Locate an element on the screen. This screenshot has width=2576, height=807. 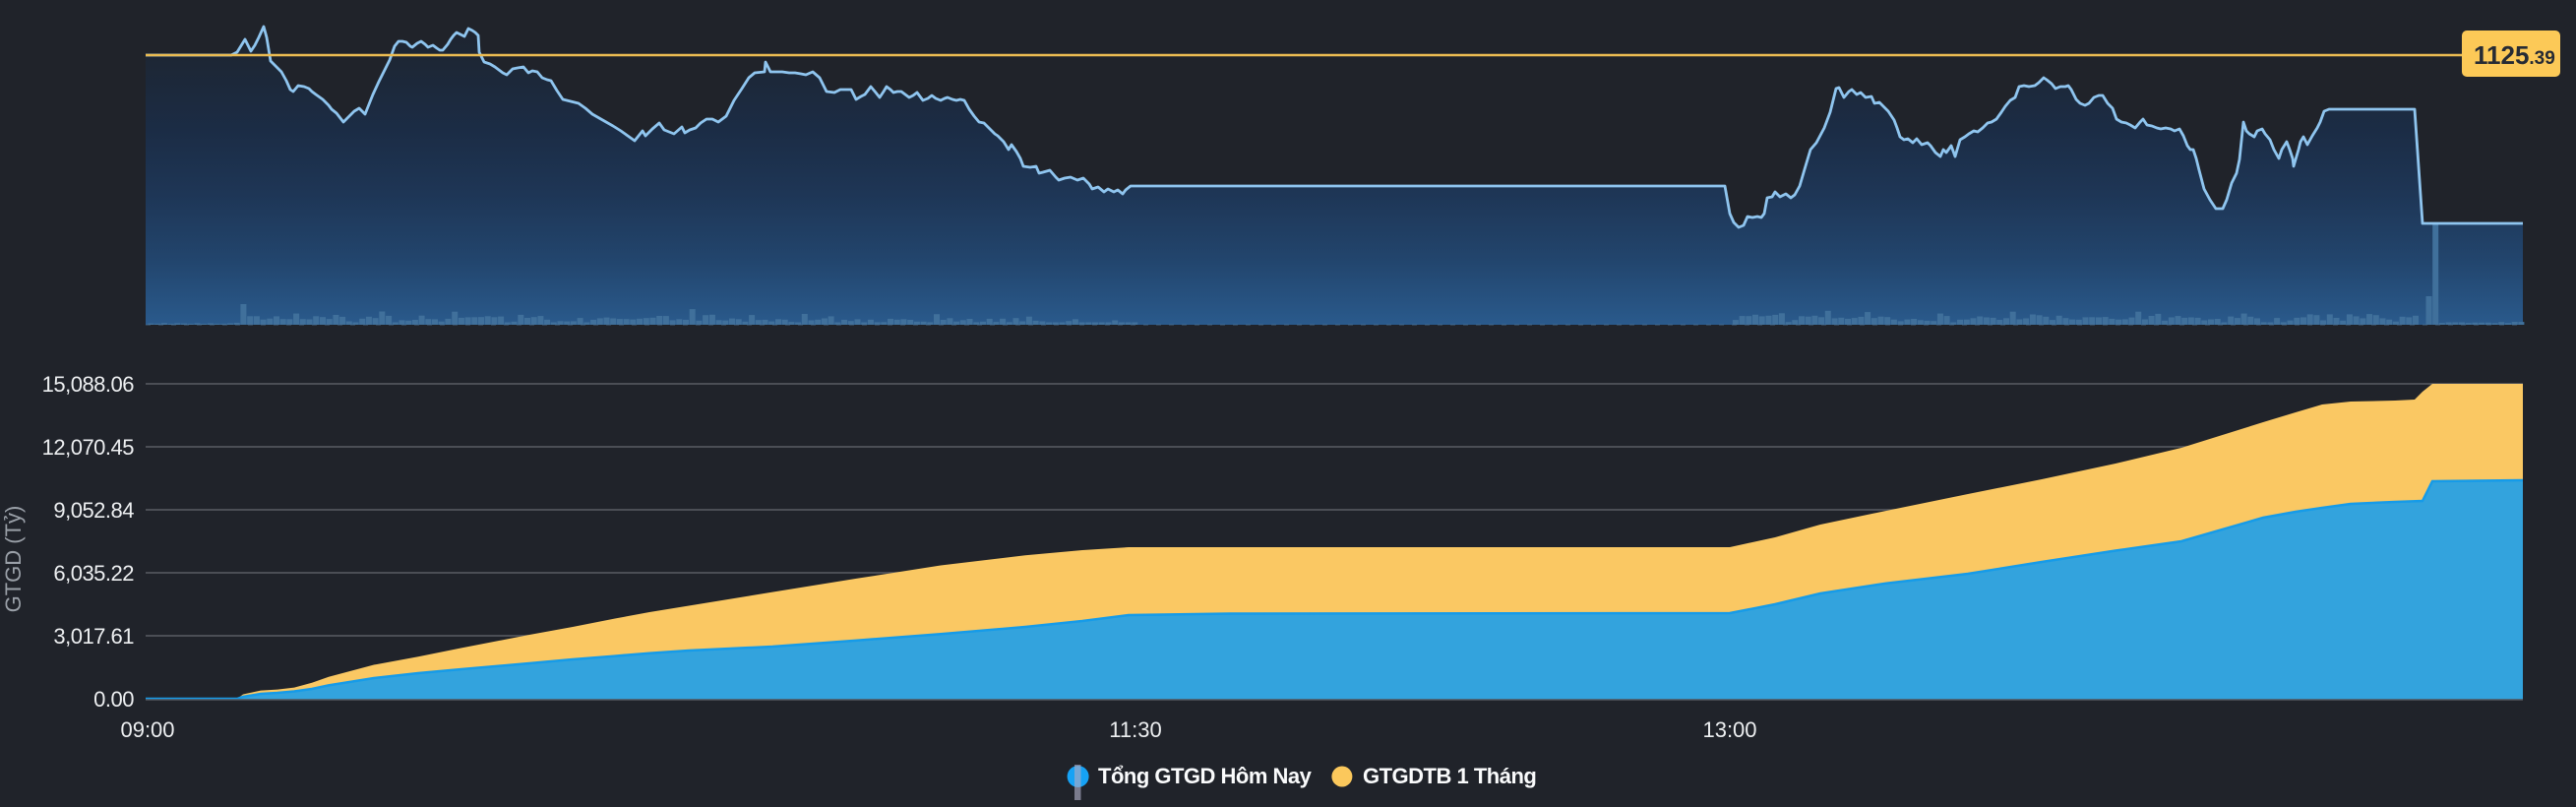
svg-text: 6,035.22 is located at coordinates (93, 573).